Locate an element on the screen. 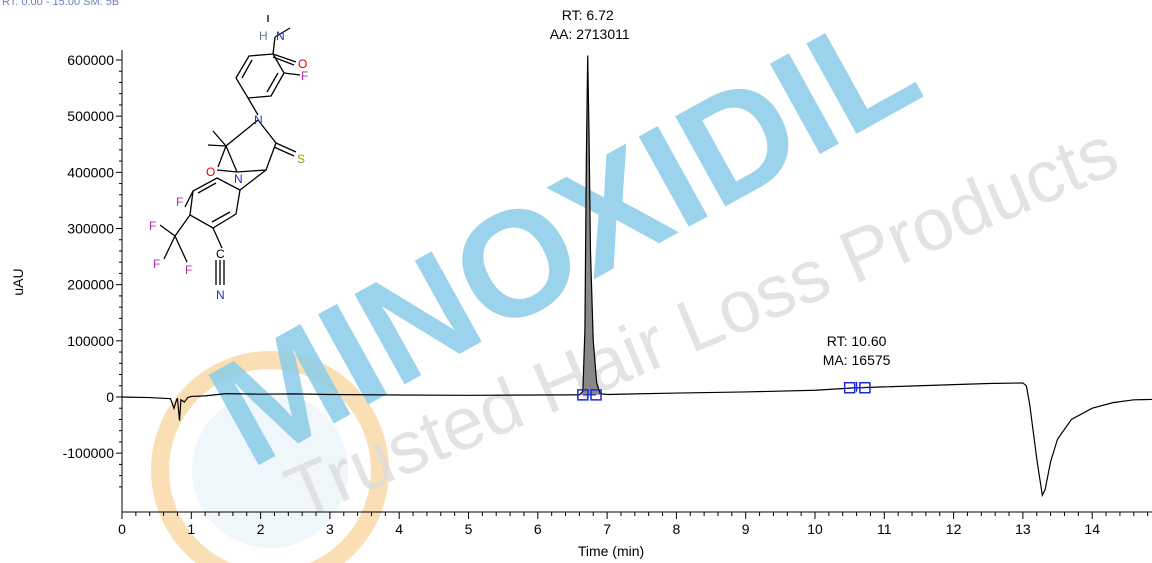  y-axis-label: uAU is located at coordinates (18, 281).